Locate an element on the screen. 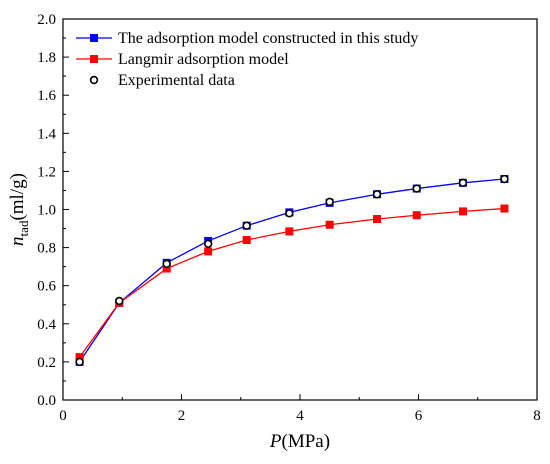 This screenshot has height=464, width=550. x-axis-label-unit: (MPa) is located at coordinates (306, 441).